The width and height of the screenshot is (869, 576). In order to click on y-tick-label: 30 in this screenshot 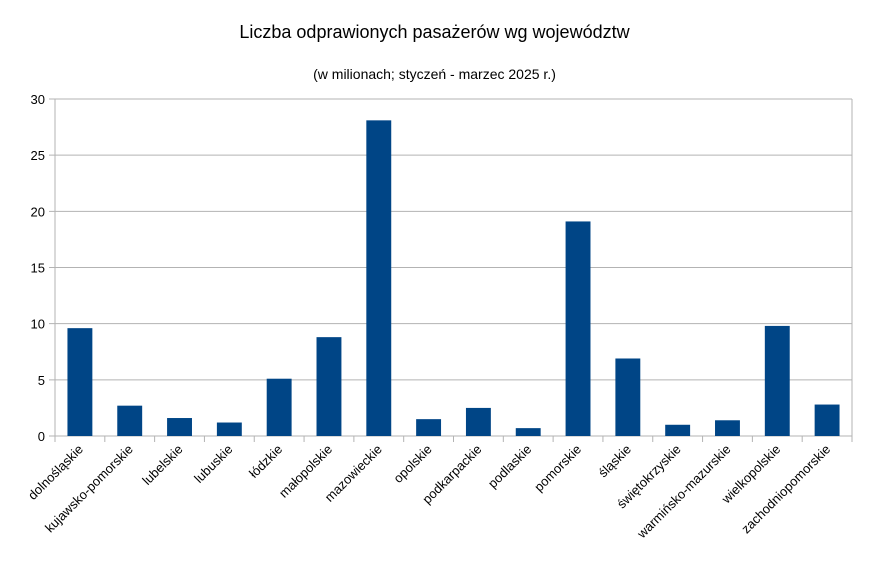, I will do `click(38, 99)`.